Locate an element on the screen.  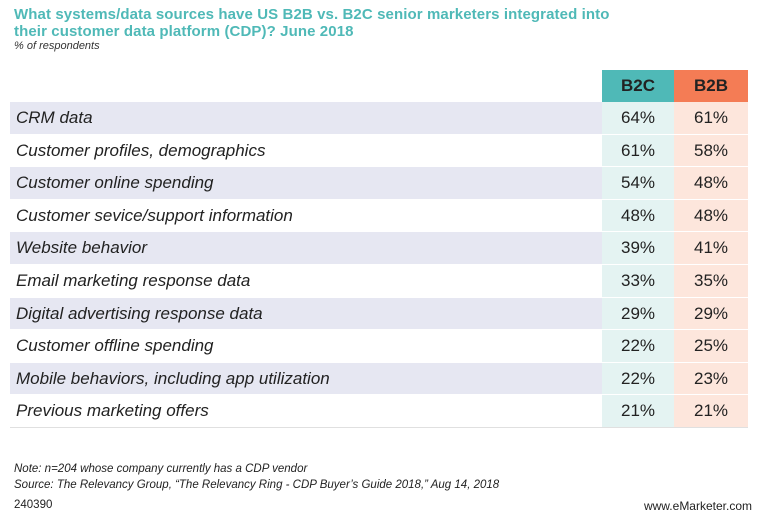
table-row: Digital advertising response data 29% 29% is located at coordinates (379, 314).